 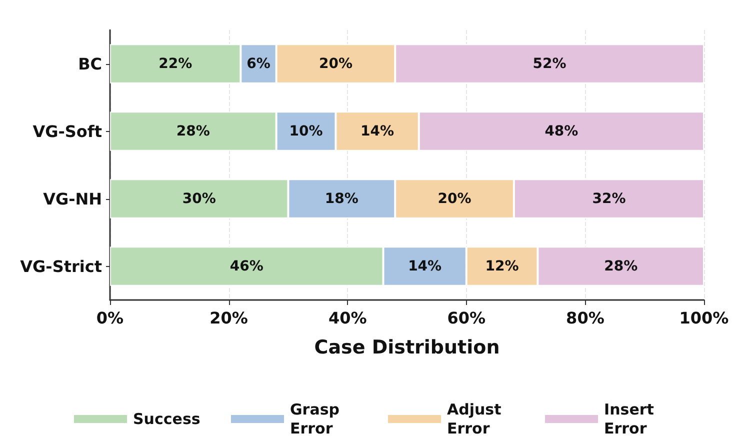 What do you see at coordinates (347, 318) in the screenshot?
I see `x-tick-label: 40%` at bounding box center [347, 318].